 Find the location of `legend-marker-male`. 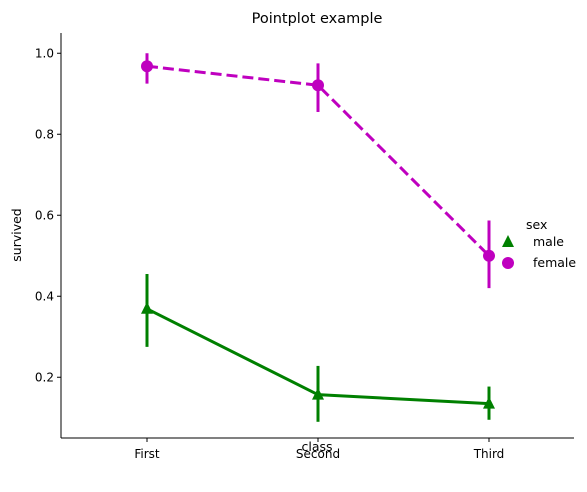

legend-marker-male is located at coordinates (508, 241).